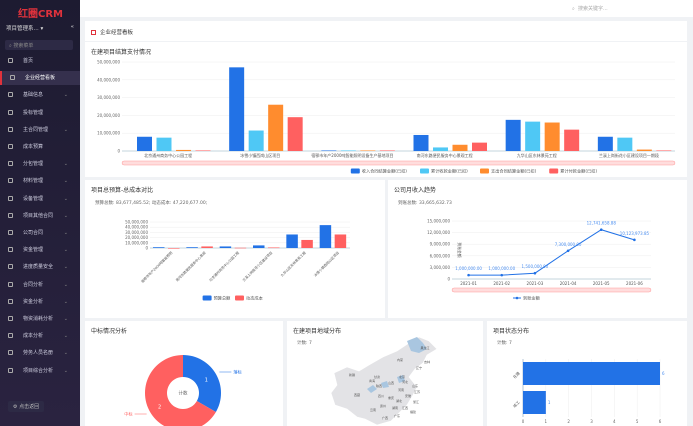 Image resolution: width=693 pixels, height=426 pixels. I want to click on menu-search-placeholder: 搜索菜单, so click(23, 46).